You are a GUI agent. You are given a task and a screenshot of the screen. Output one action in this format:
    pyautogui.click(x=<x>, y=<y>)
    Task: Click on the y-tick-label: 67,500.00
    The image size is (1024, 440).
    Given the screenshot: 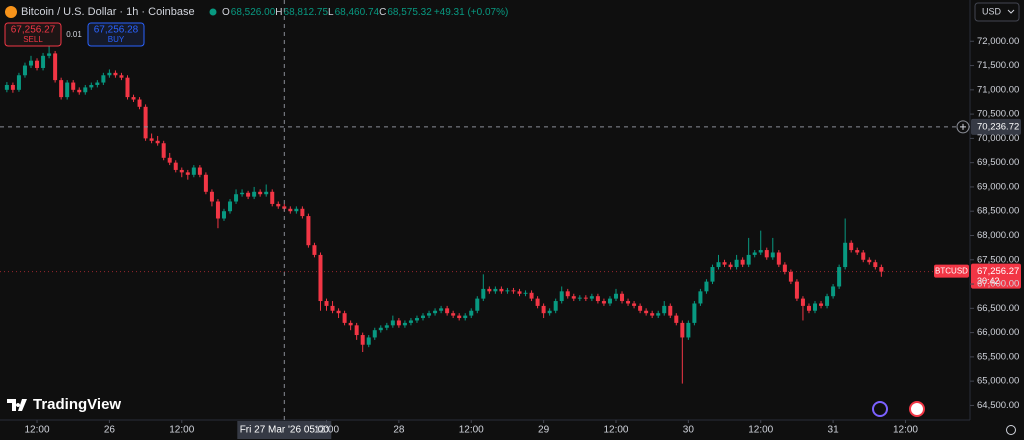 What is the action you would take?
    pyautogui.click(x=998, y=259)
    